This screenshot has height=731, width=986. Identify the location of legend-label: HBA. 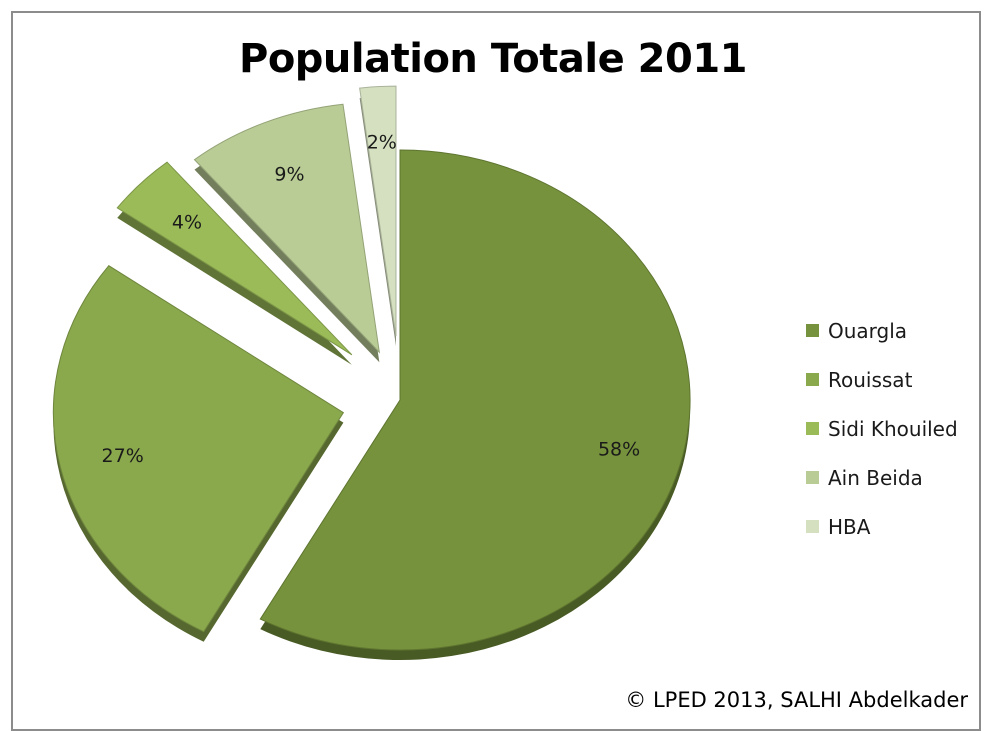
(849, 526).